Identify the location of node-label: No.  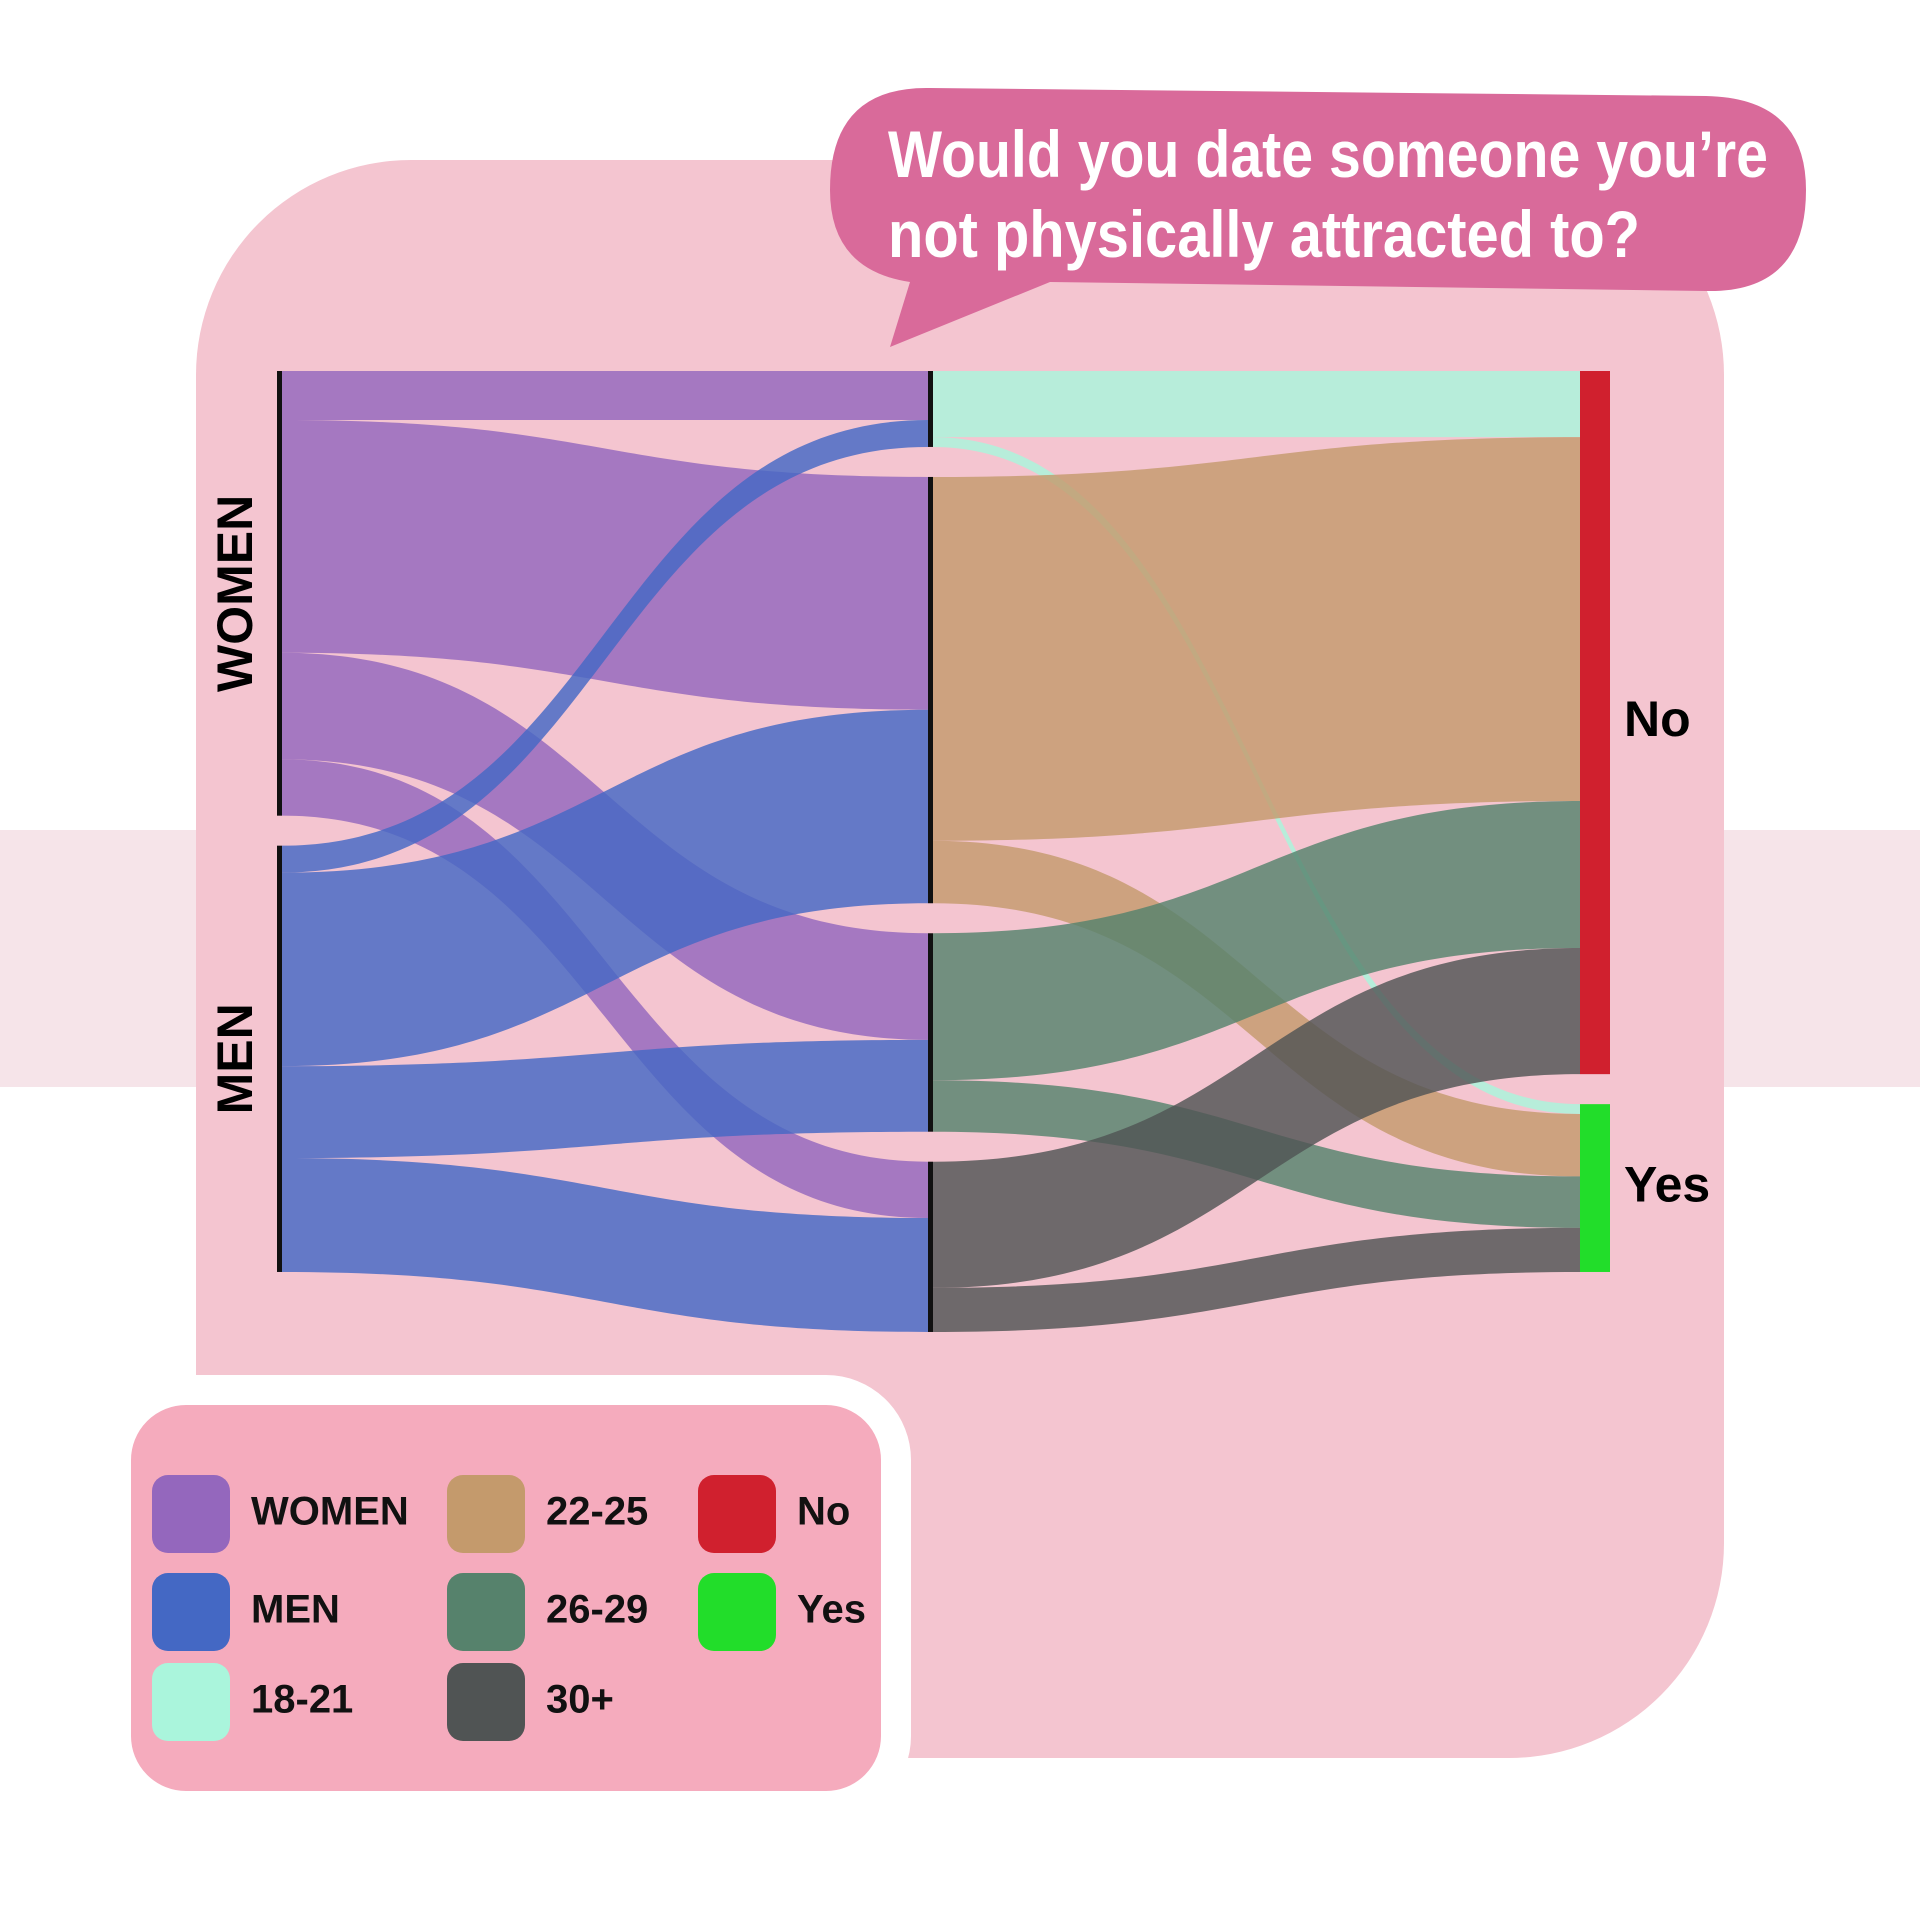
(1657, 719).